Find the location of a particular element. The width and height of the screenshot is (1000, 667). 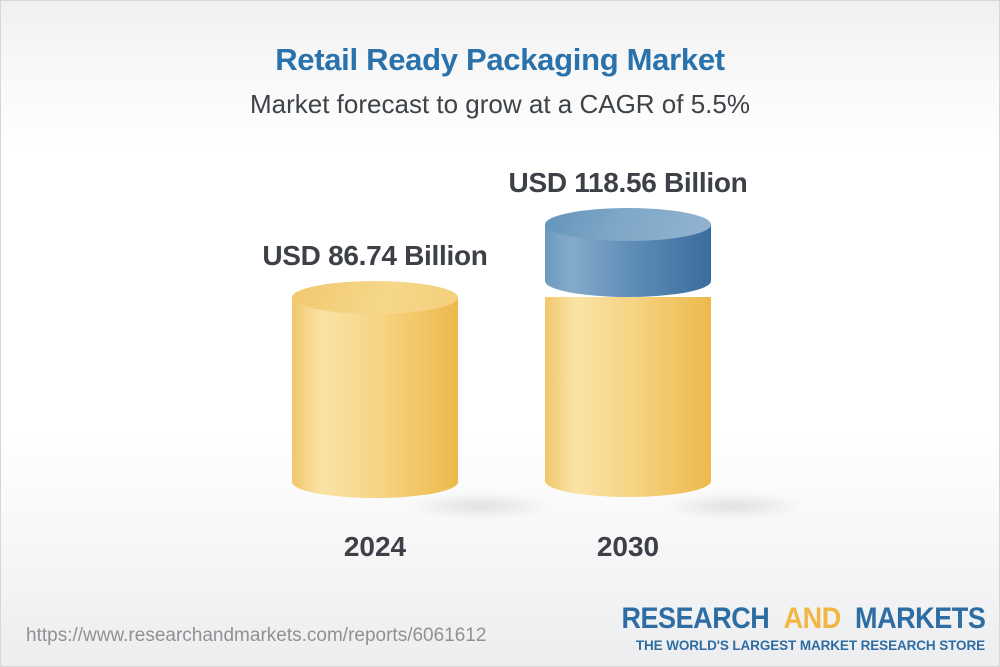

logo-word-research: RESEARCH is located at coordinates (695, 618).